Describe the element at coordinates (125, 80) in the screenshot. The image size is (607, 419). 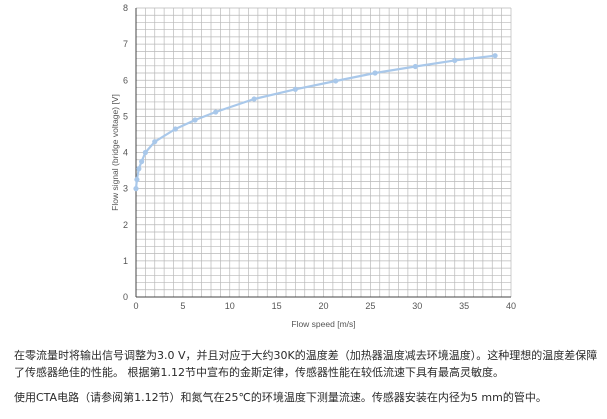
I see `y-tick-label: 6` at that location.